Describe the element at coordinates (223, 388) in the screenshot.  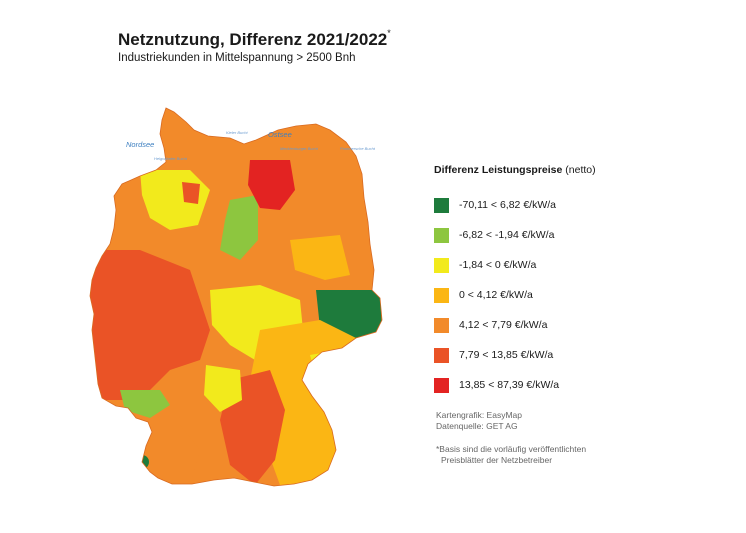
I see `region-rhine-yellow` at that location.